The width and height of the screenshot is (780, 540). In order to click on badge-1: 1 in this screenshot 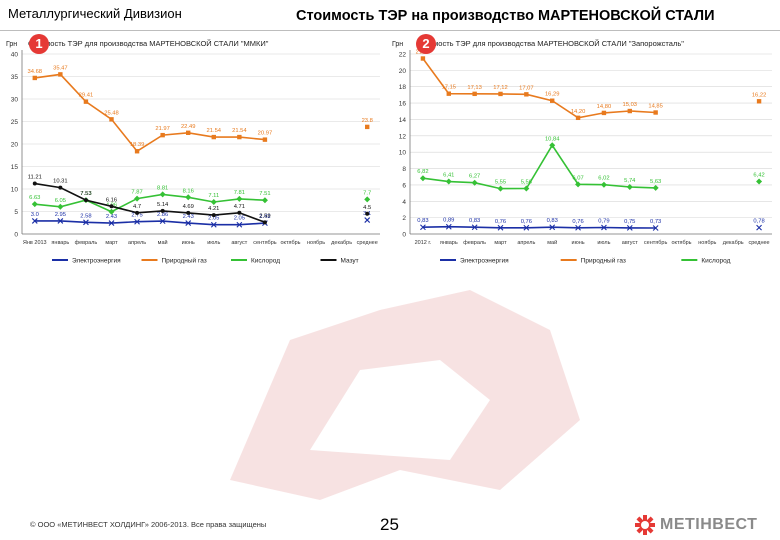, I will do `click(39, 44)`.